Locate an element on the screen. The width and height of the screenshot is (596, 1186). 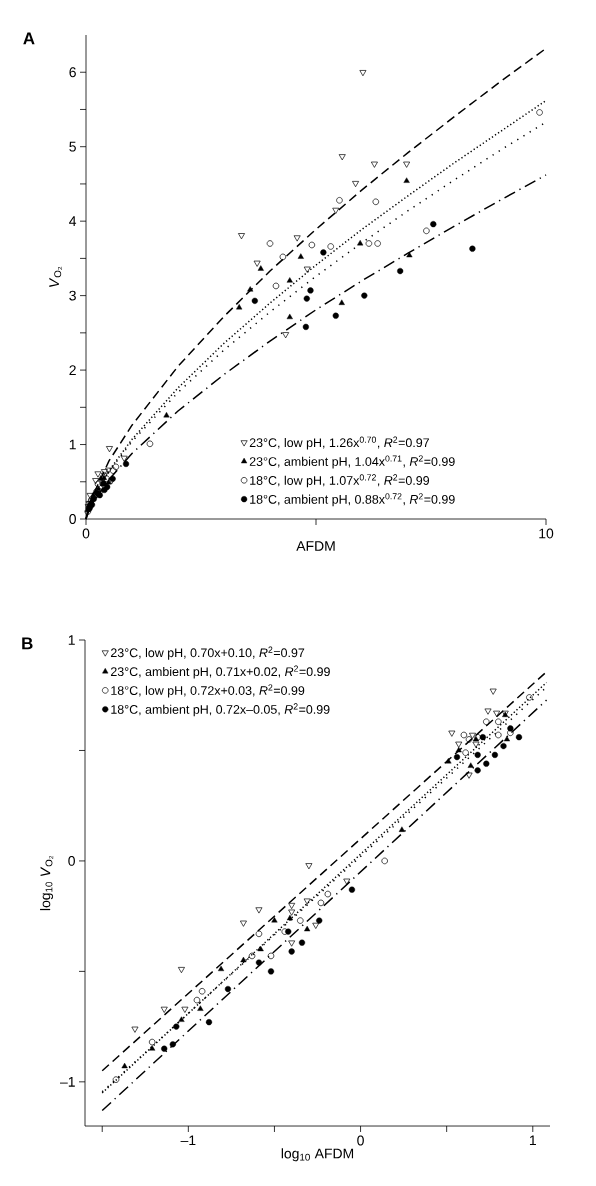
y-axis-title: log$_{10}$ V$_{O₂}$ is located at coordinates (47, 883).